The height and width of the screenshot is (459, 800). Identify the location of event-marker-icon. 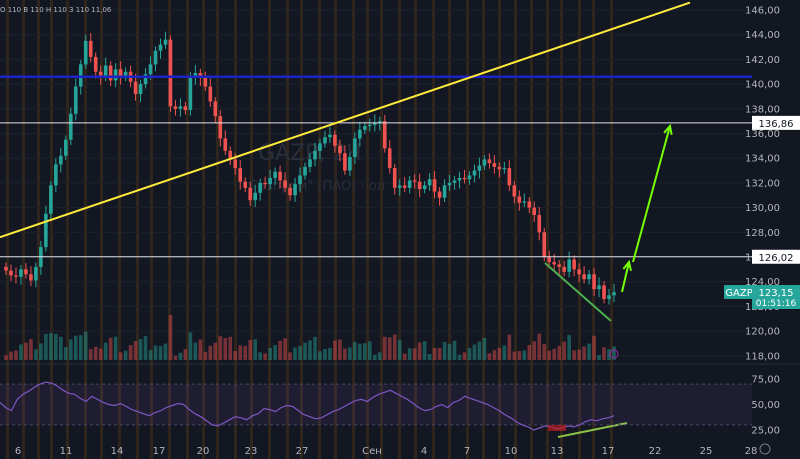
(614, 354).